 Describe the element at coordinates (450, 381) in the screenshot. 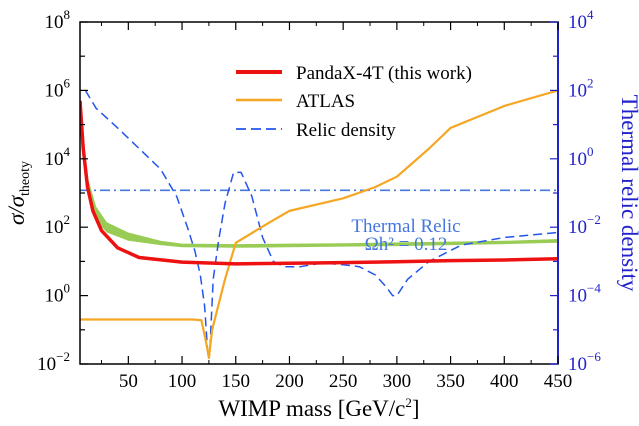

I see `x-tick-label-350: 350` at that location.